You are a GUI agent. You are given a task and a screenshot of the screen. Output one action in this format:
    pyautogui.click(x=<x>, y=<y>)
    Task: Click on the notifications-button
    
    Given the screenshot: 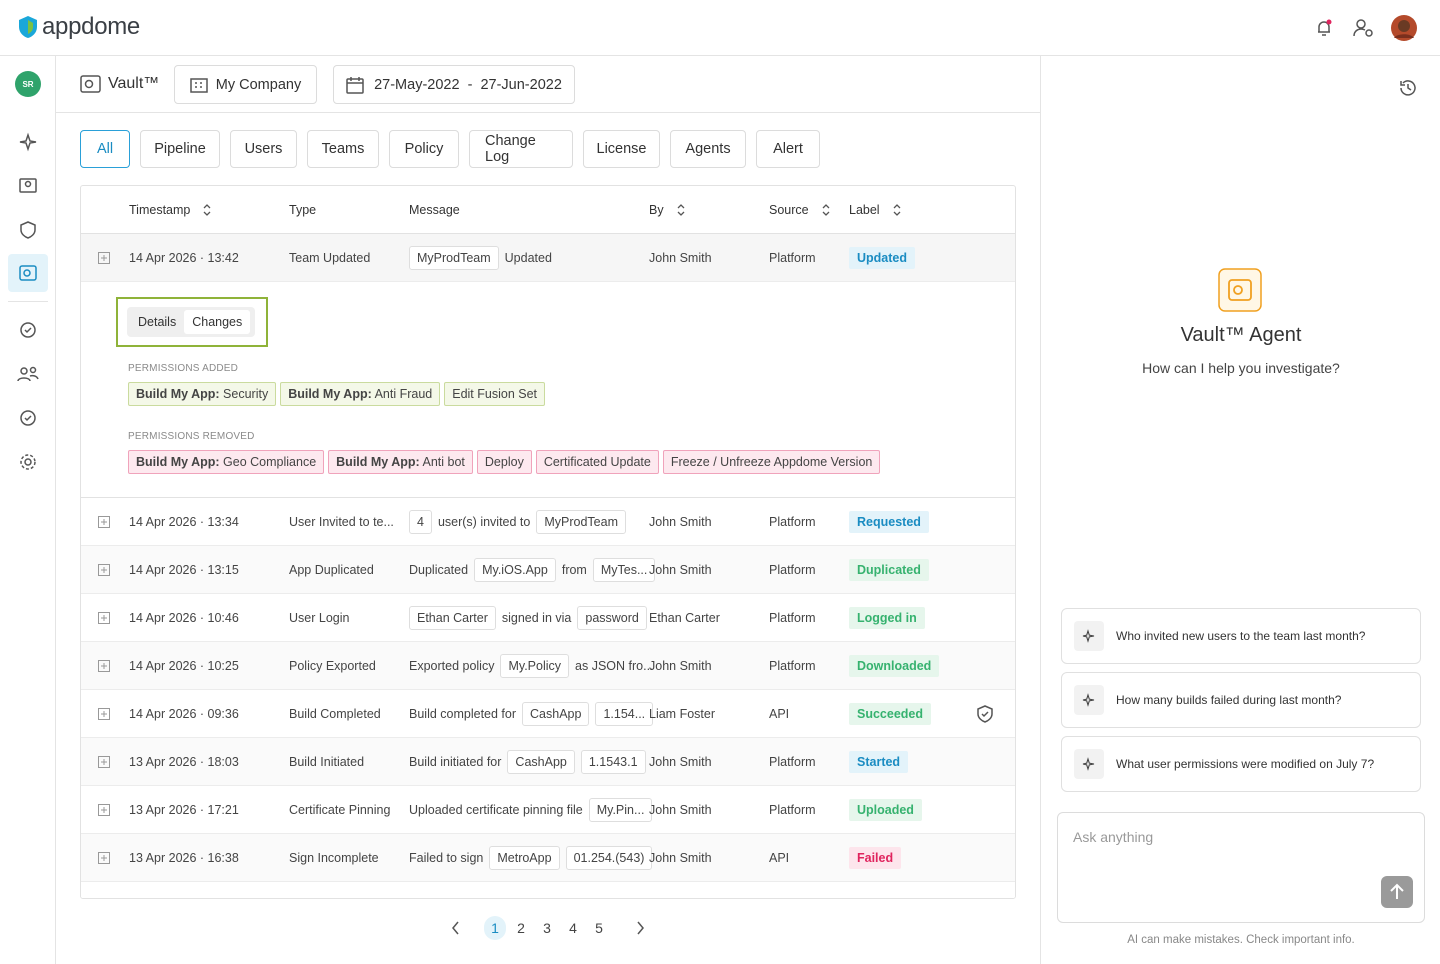 What is the action you would take?
    pyautogui.click(x=1324, y=28)
    